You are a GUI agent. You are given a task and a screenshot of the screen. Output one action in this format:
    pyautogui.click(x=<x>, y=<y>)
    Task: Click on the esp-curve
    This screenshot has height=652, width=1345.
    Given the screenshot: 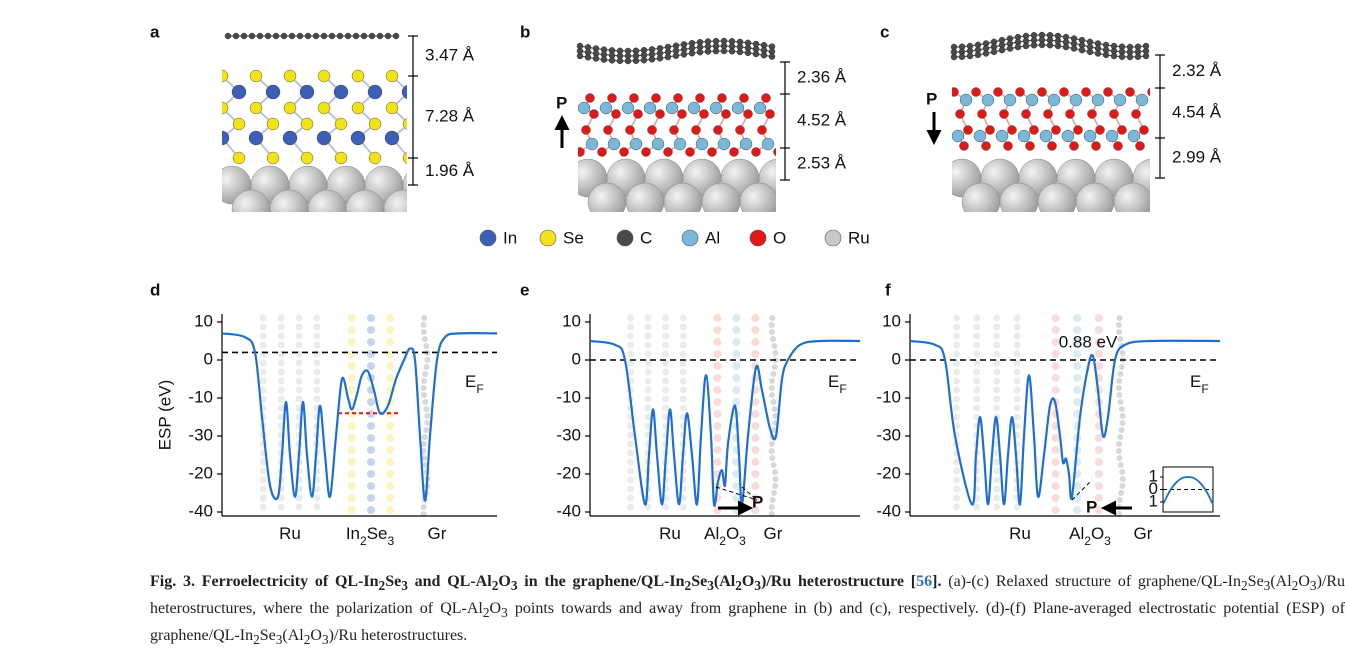 What is the action you would take?
    pyautogui.click(x=359, y=417)
    